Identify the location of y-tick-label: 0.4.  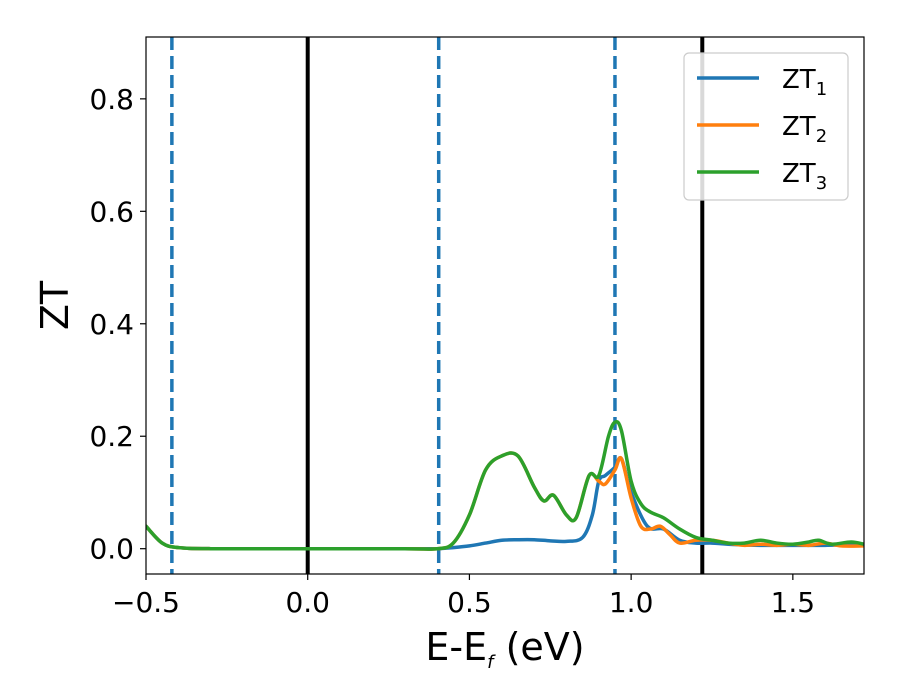
(111, 324).